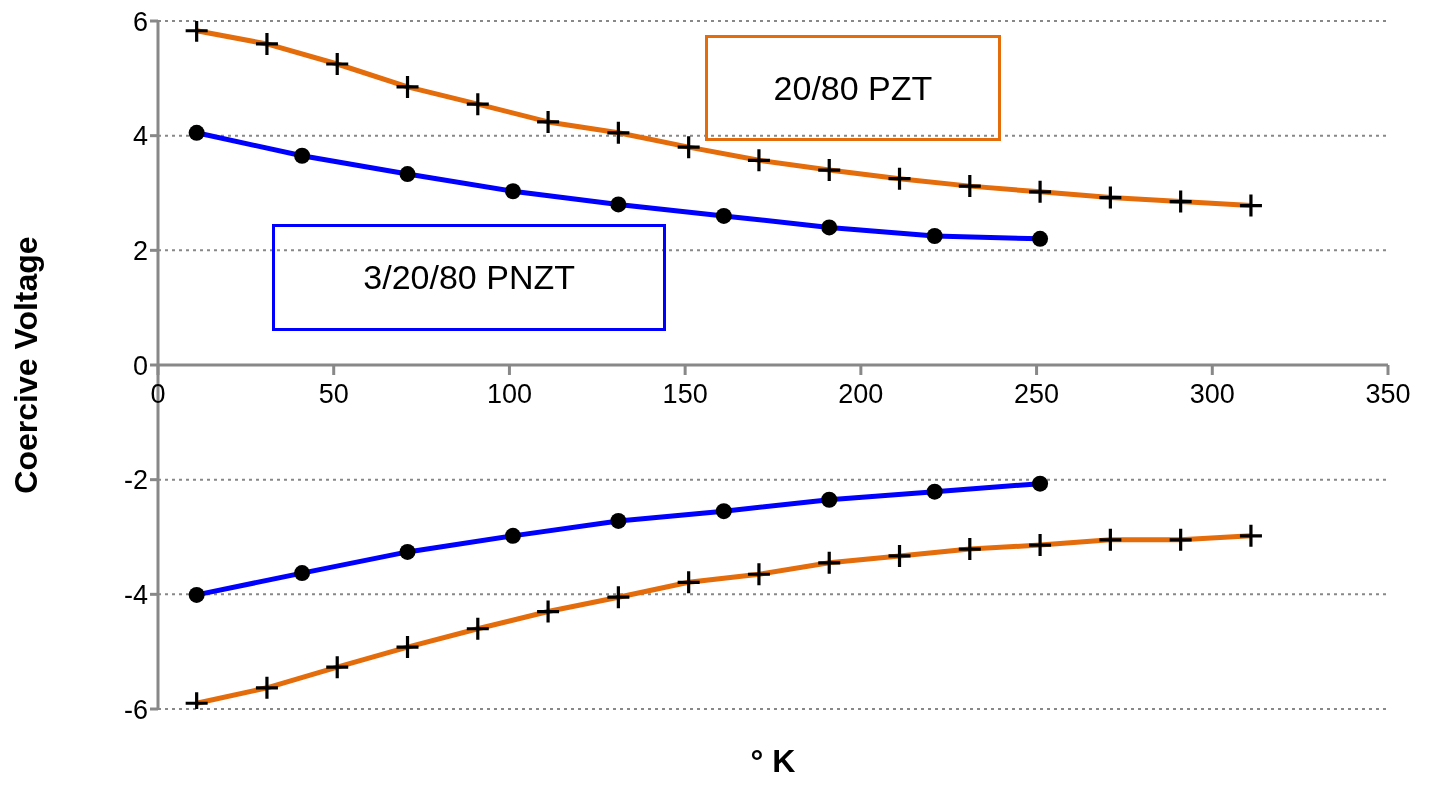  I want to click on x-tick-label: 300, so click(1212, 394).